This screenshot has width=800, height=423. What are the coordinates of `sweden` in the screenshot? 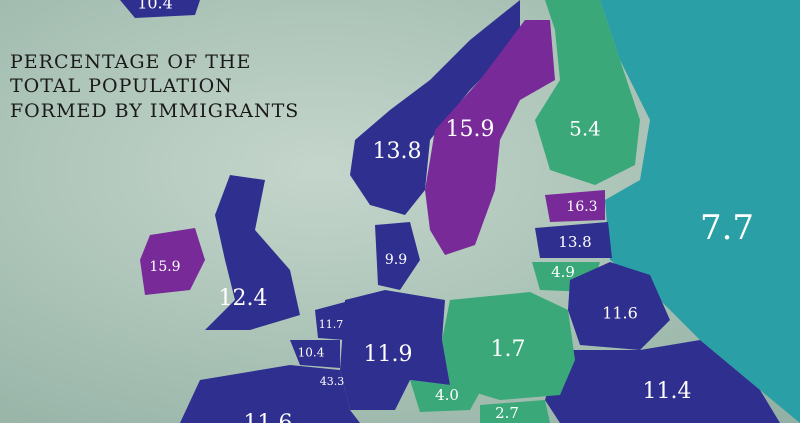 It's located at (490, 137).